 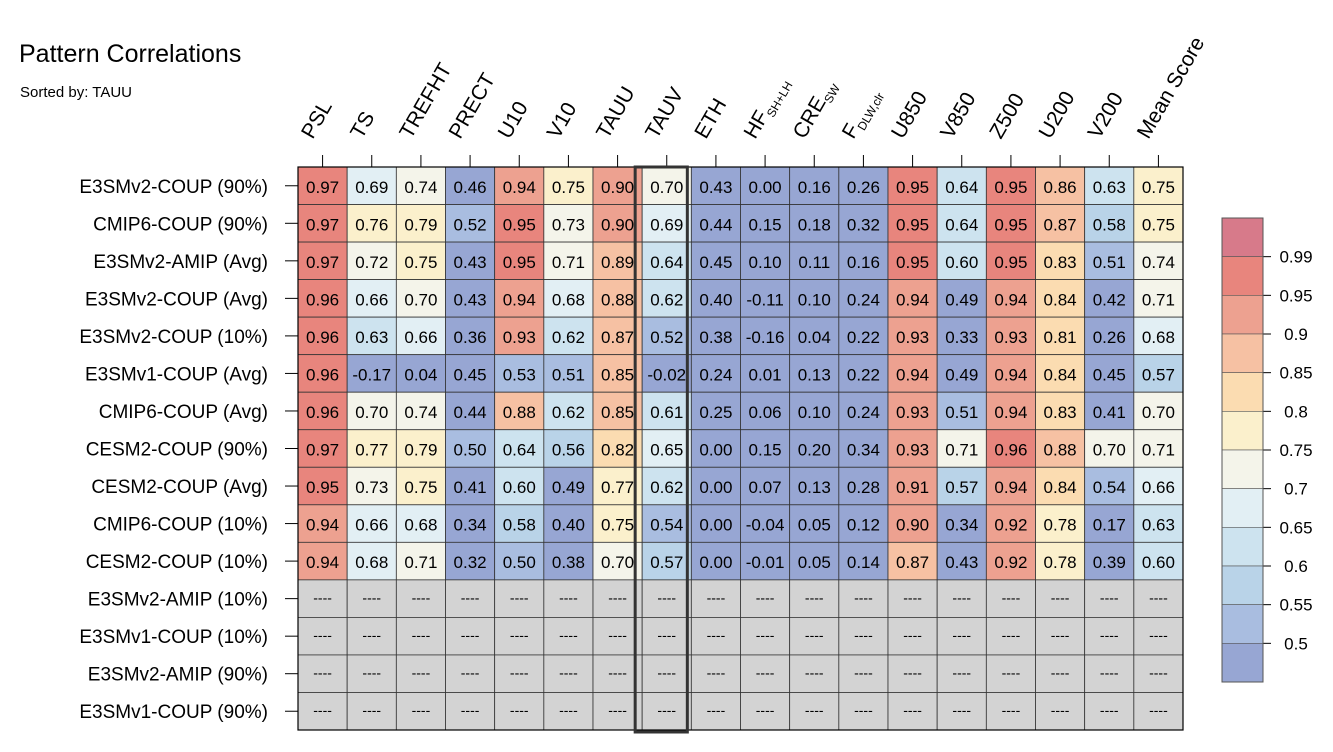 I want to click on cell-value: 0.05, so click(x=814, y=525).